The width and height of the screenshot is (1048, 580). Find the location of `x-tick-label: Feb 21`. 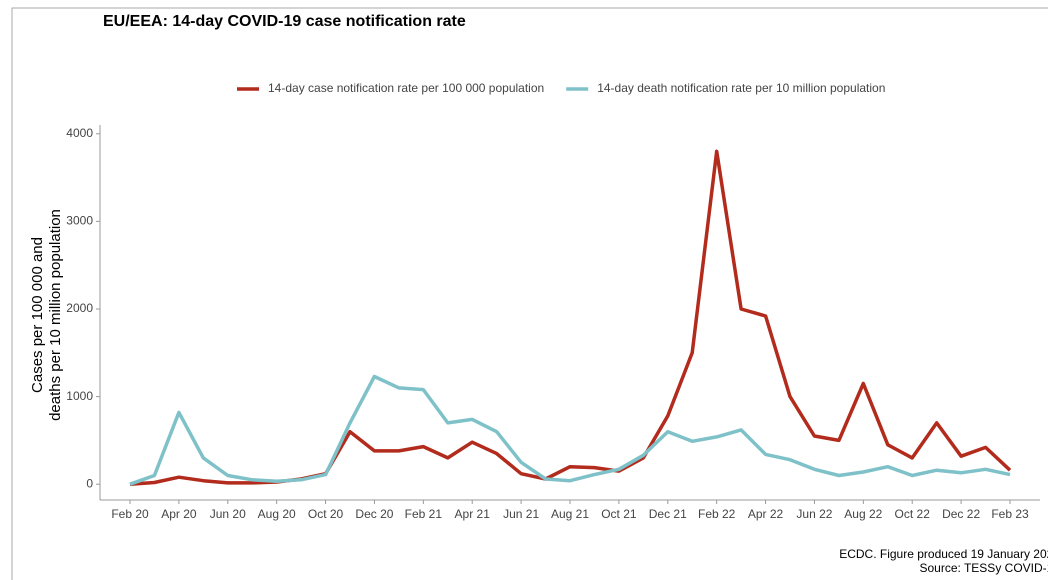

x-tick-label: Feb 21 is located at coordinates (424, 514).